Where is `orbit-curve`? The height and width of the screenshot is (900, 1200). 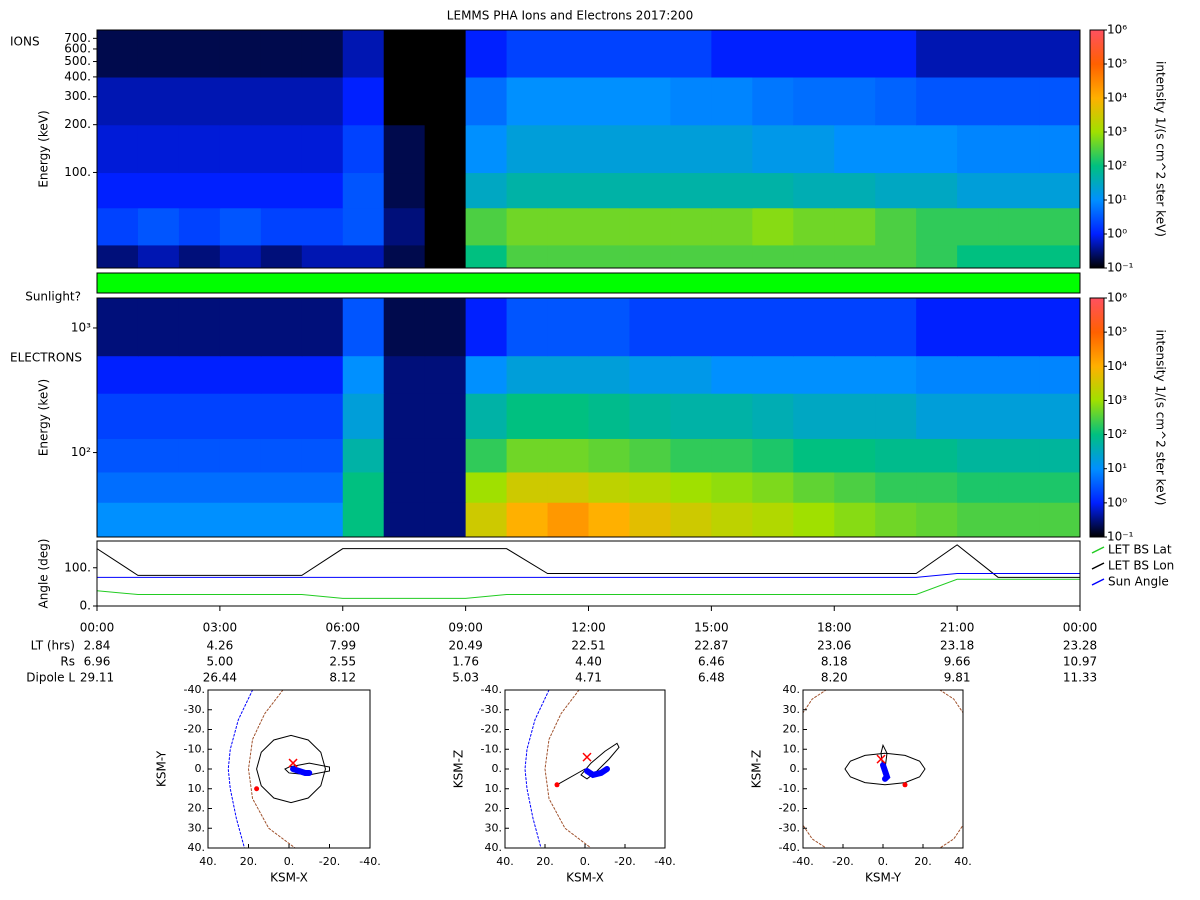 orbit-curve is located at coordinates (240, 769).